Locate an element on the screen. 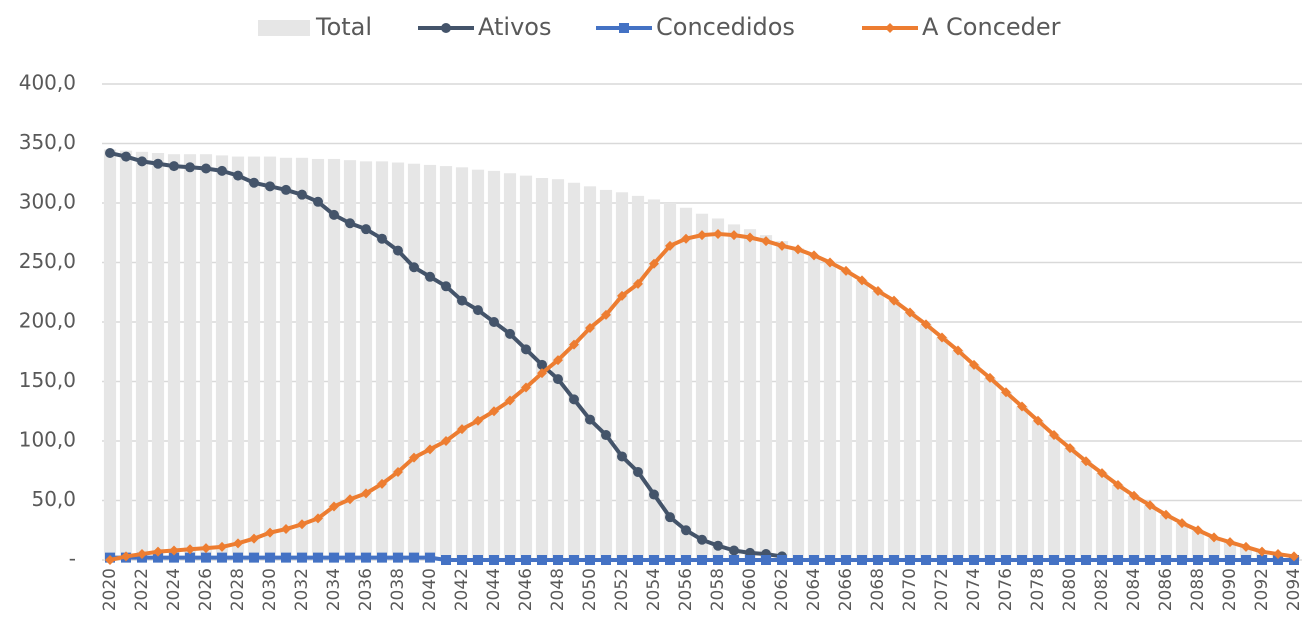 The height and width of the screenshot is (629, 1304). y-tick-label: 150,0 is located at coordinates (47, 380).